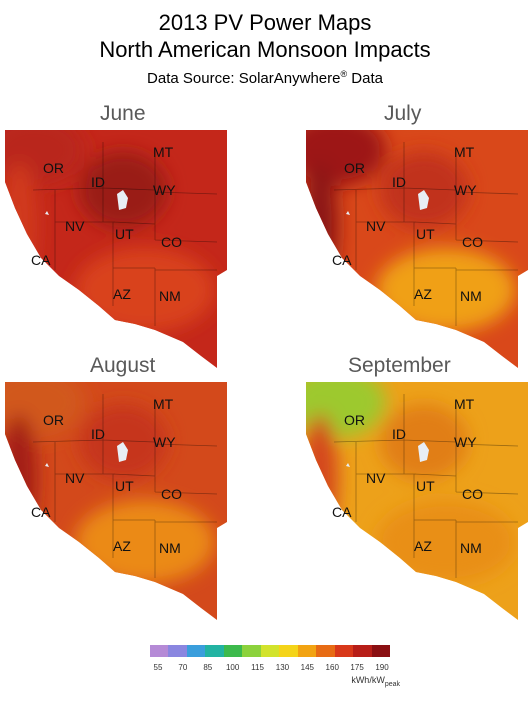  What do you see at coordinates (232, 667) in the screenshot?
I see `legend-tick-100: 100` at bounding box center [232, 667].